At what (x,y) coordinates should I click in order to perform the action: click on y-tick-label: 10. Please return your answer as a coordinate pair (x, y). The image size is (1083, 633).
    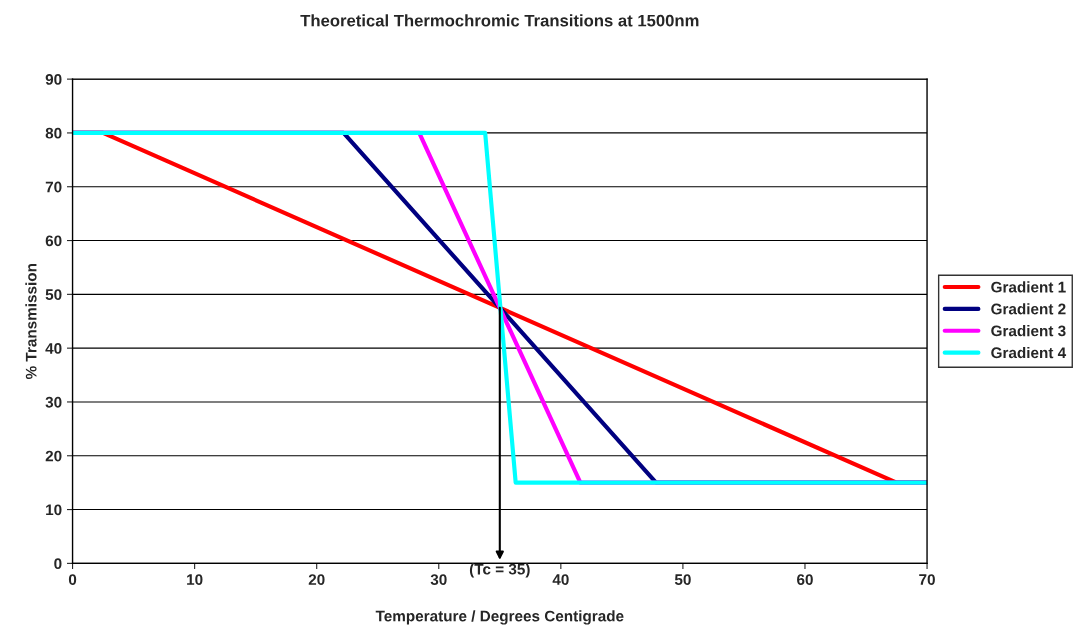
    Looking at the image, I should click on (54, 510).